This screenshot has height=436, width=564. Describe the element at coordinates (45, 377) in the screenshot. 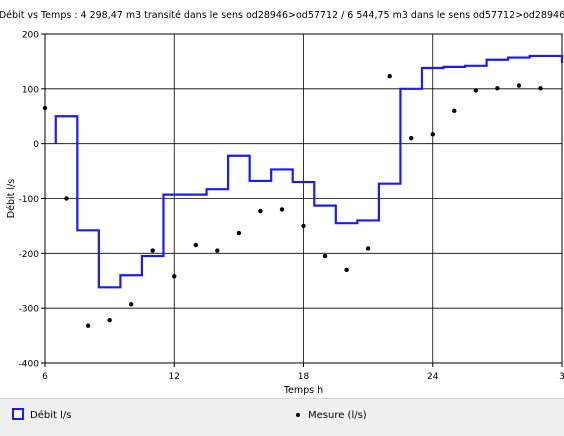

I see `x-tick-label: 6` at that location.